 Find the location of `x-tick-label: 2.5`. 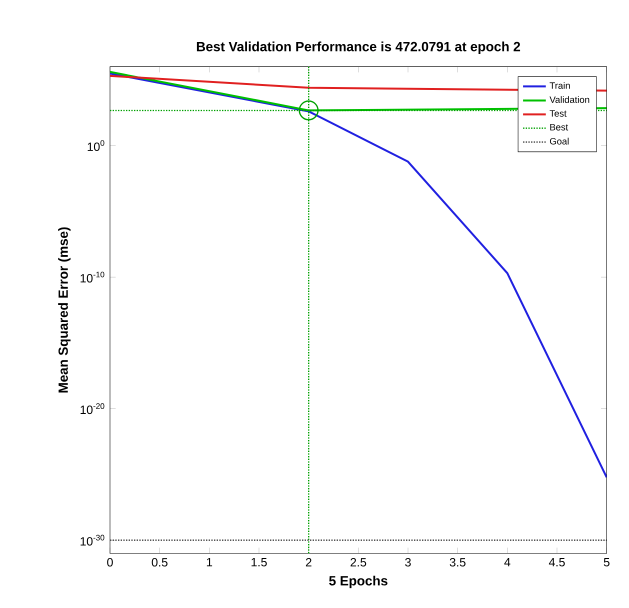

x-tick-label: 2.5 is located at coordinates (358, 562).